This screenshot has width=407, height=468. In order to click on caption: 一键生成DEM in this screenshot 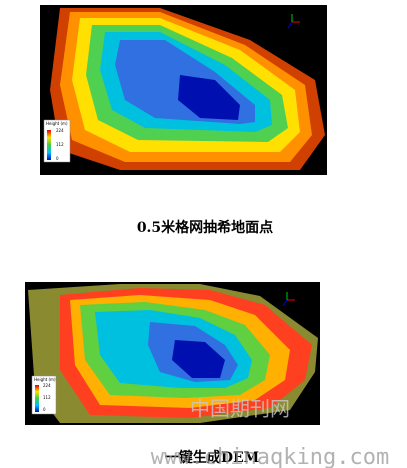, I will do `click(212, 457)`.